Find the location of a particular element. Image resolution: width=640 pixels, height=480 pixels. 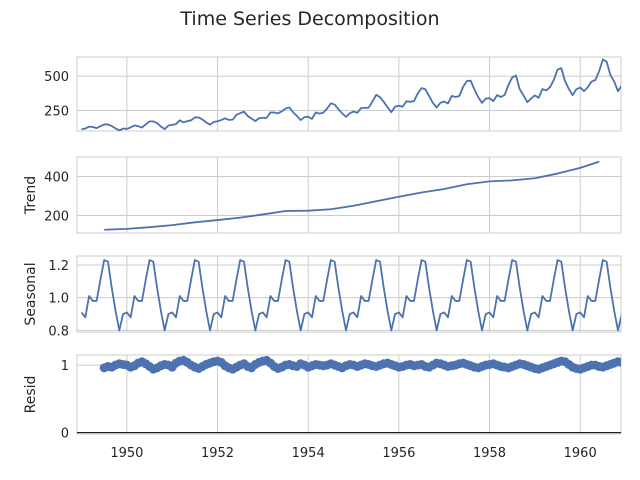

x-tick-label: 1958 is located at coordinates (489, 453).